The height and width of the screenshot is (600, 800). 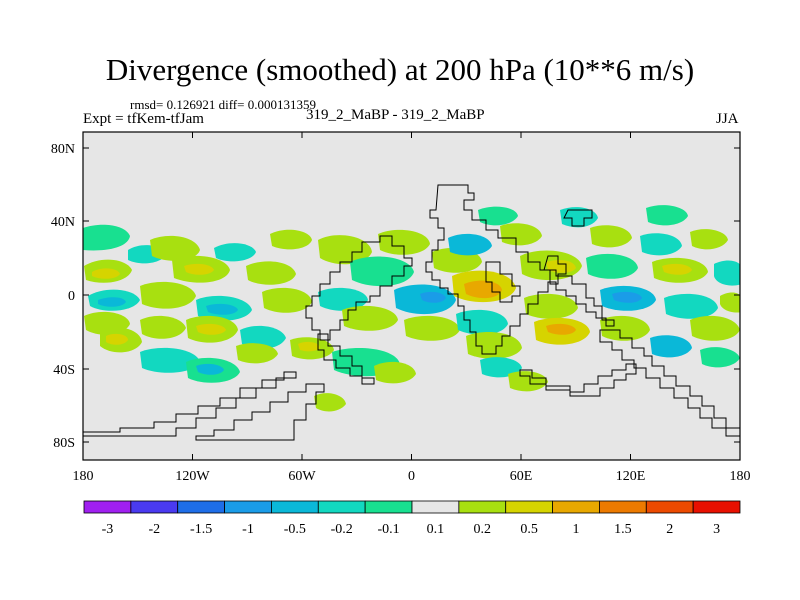 I want to click on lon-tick-label: 60W, so click(x=302, y=476).